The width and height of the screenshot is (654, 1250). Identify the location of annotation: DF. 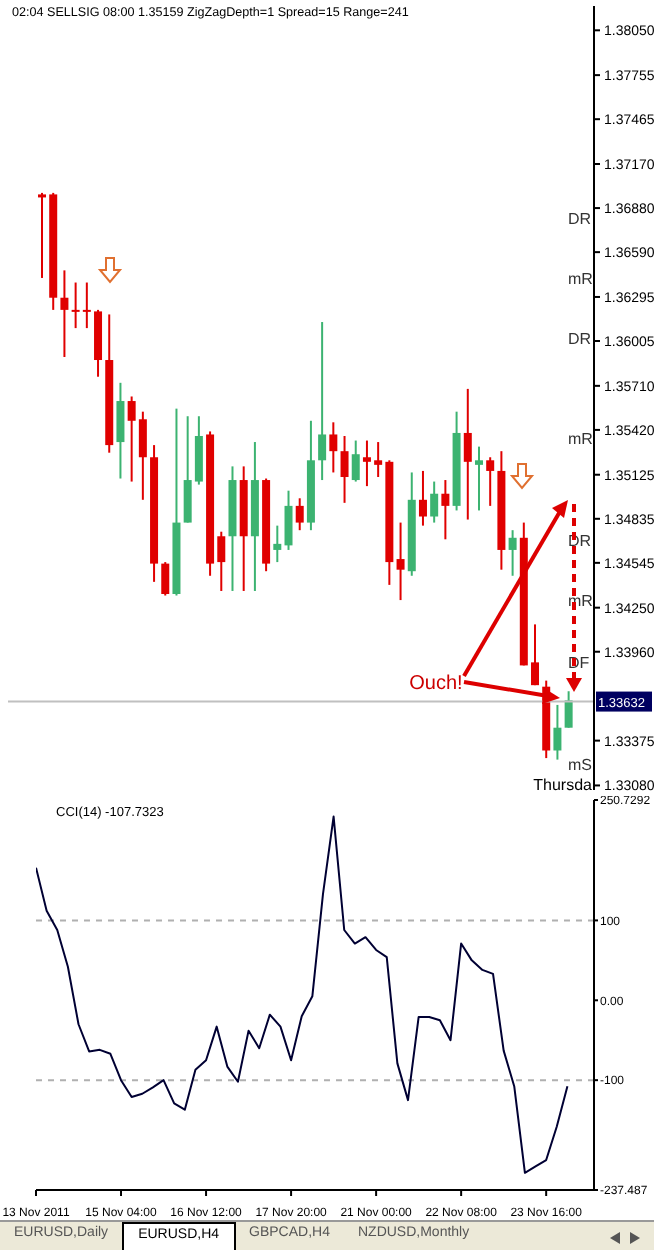
(579, 662).